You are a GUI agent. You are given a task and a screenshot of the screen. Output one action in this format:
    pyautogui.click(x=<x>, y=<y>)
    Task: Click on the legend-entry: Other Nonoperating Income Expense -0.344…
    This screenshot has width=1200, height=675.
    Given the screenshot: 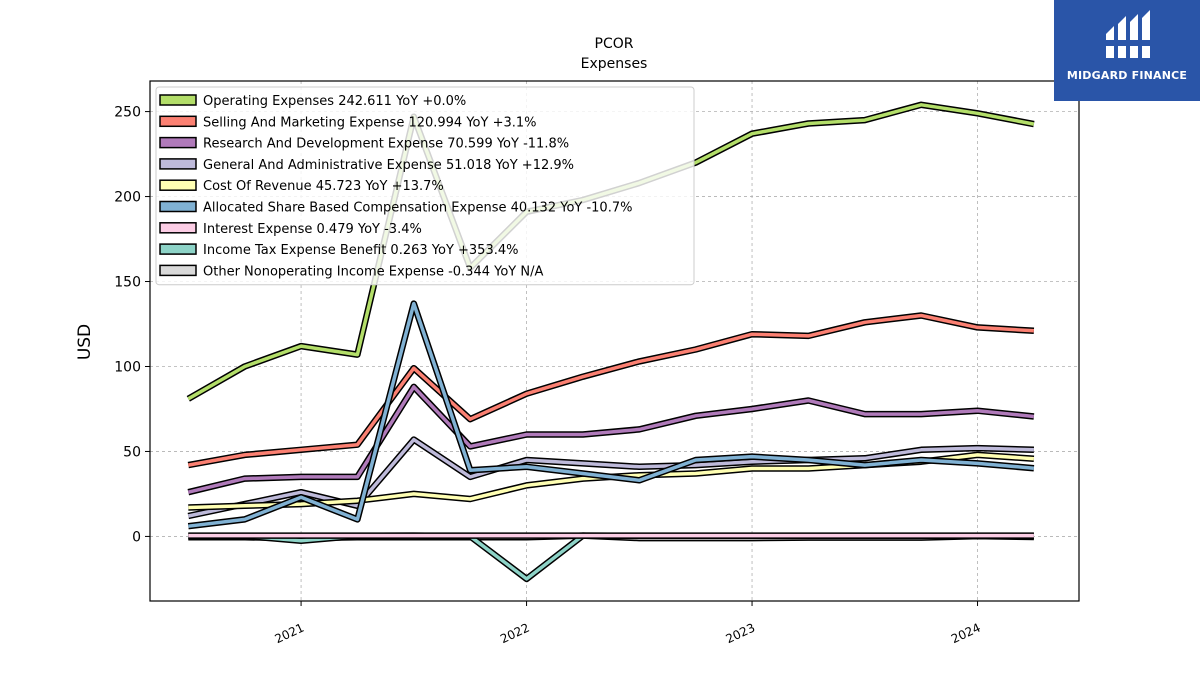 What is the action you would take?
    pyautogui.click(x=373, y=271)
    